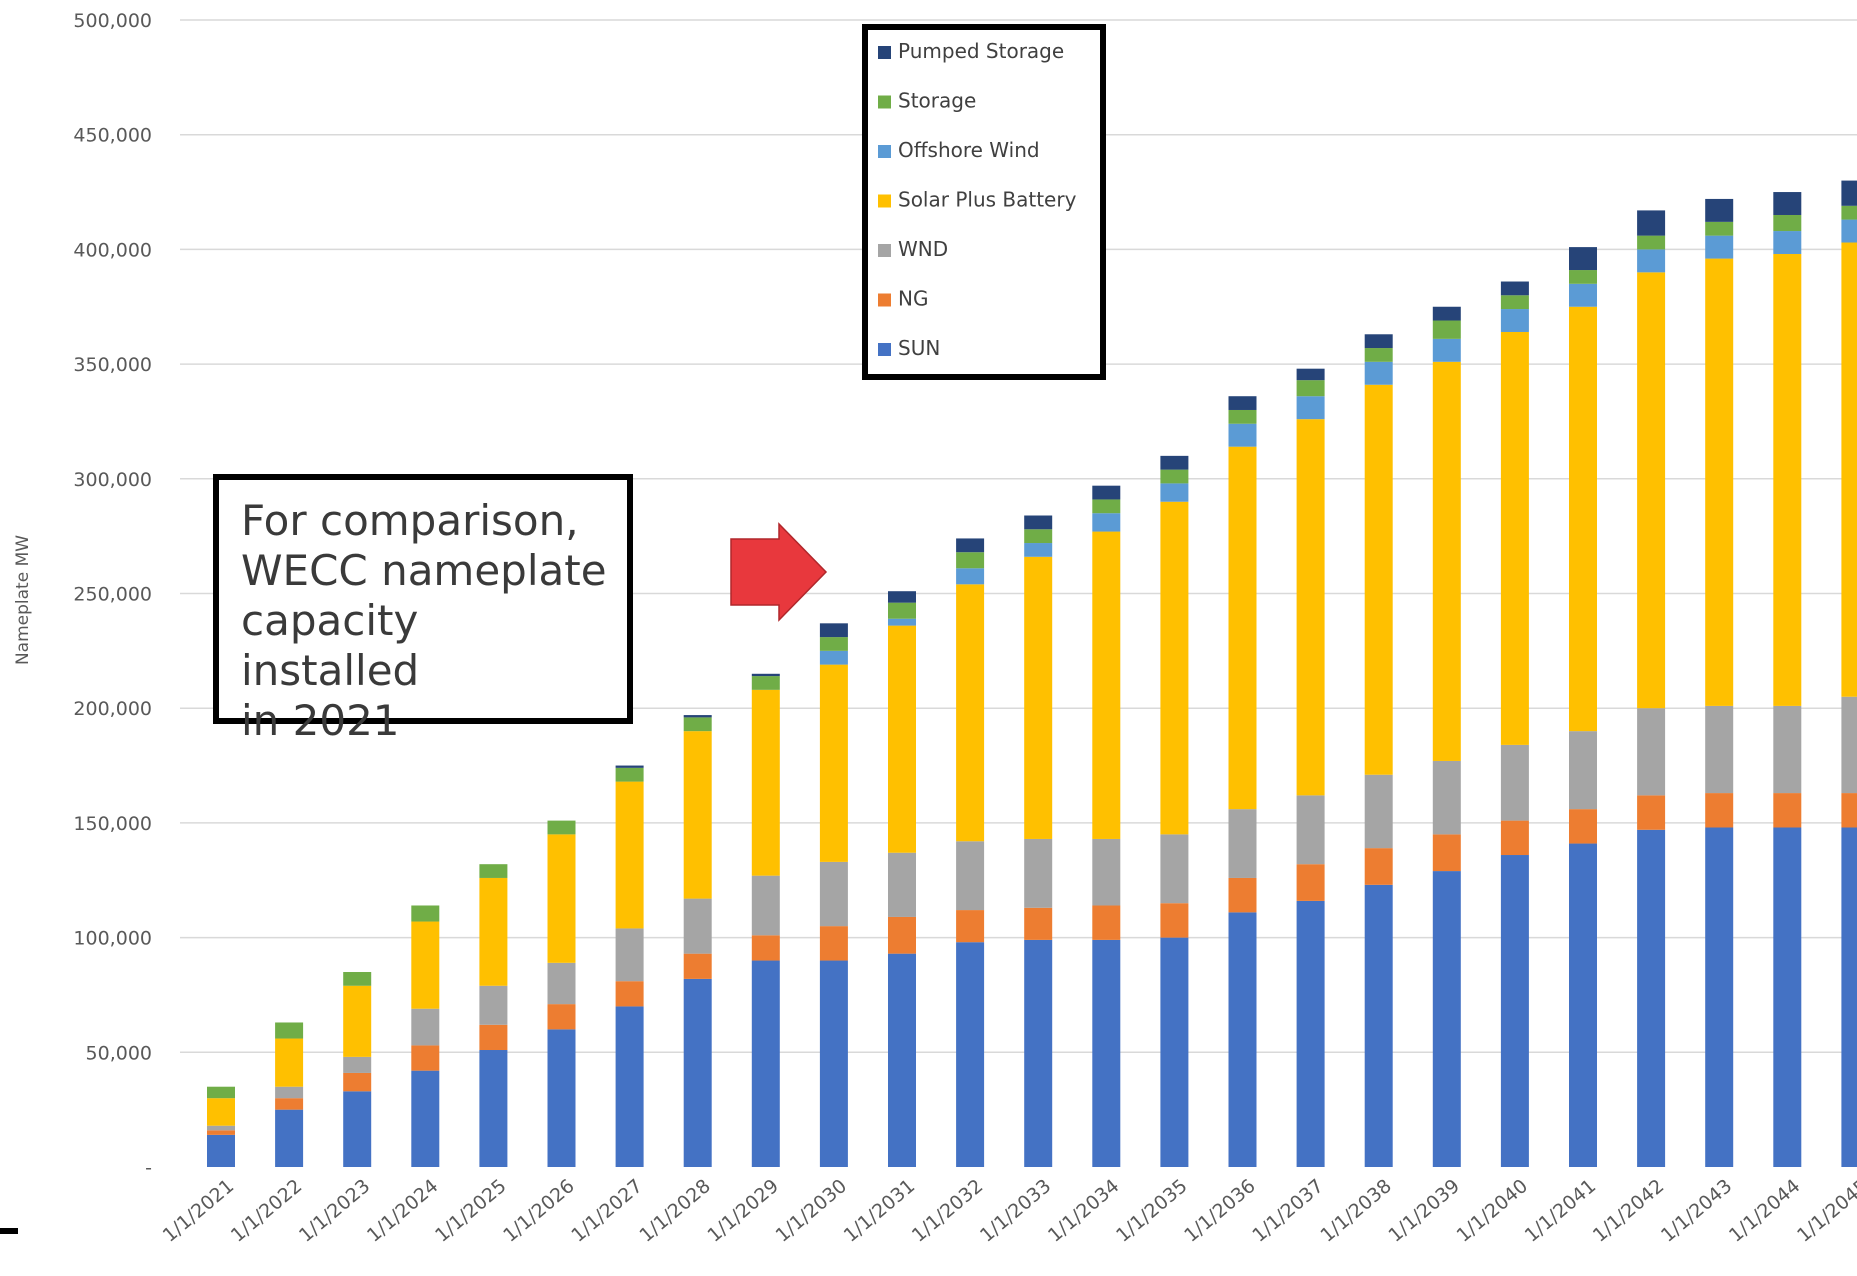 Image resolution: width=1857 pixels, height=1276 pixels. I want to click on legend-frame, so click(984, 202).